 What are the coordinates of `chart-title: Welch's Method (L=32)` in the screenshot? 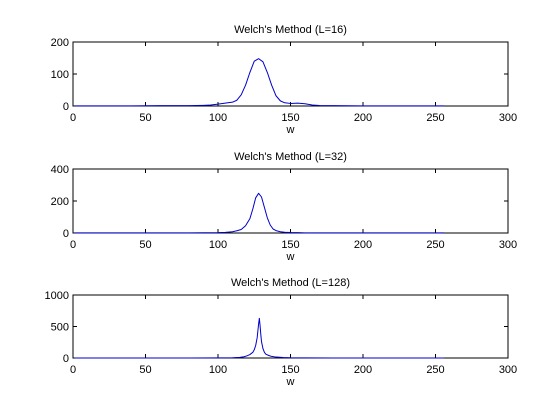 It's located at (290, 157).